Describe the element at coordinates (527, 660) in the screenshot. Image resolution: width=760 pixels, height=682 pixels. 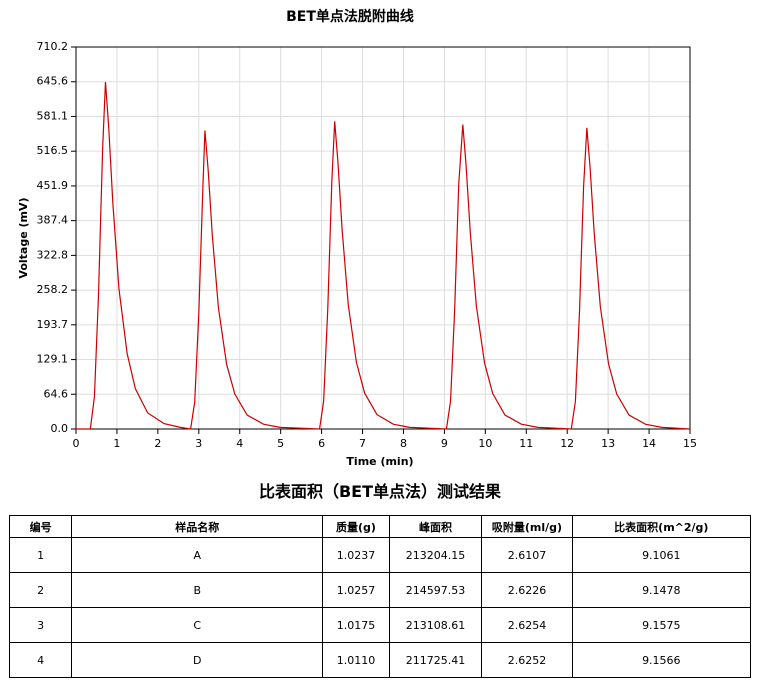
I see `table-cell: 2.6252` at that location.